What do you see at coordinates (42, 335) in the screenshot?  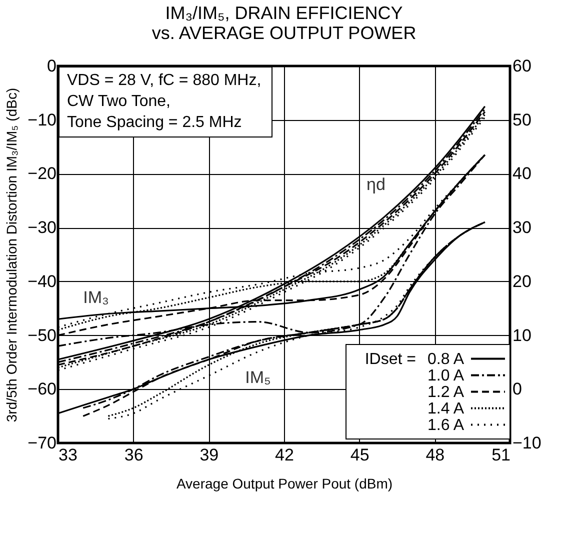 I see `y-tick-label: −50` at bounding box center [42, 335].